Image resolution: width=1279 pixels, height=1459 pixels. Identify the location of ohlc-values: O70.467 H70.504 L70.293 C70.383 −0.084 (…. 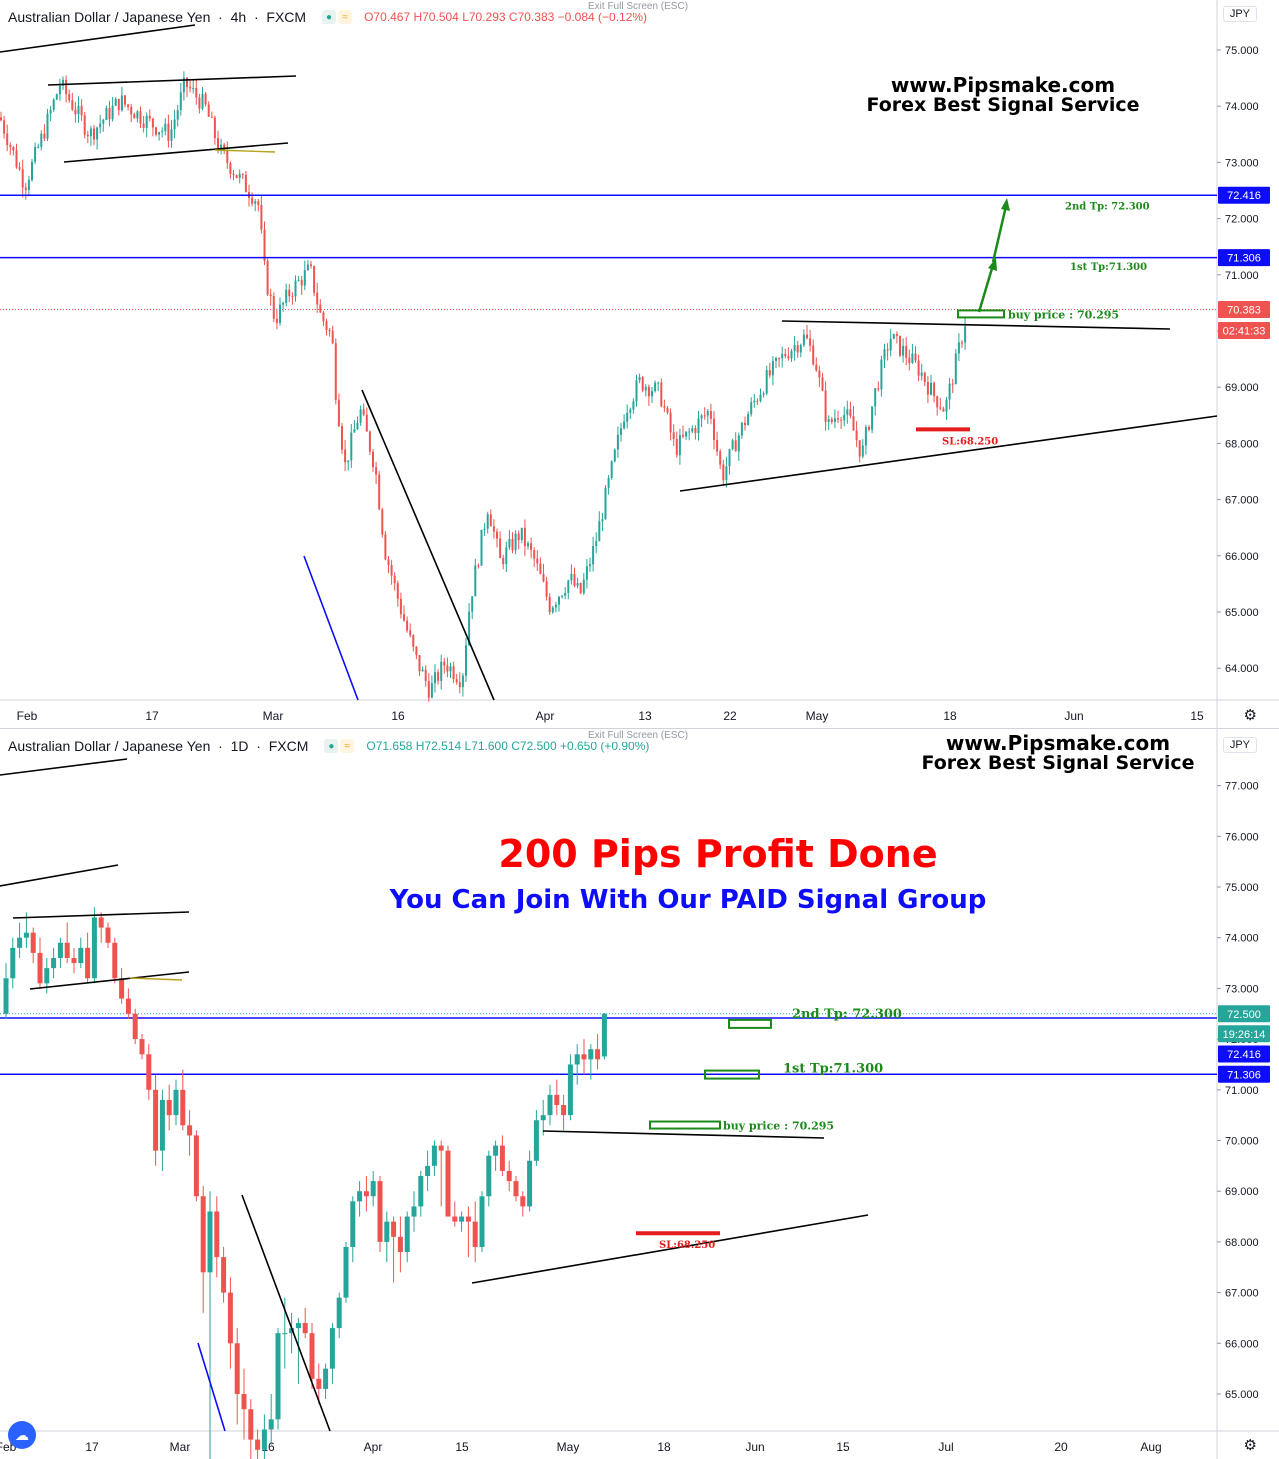
(505, 17).